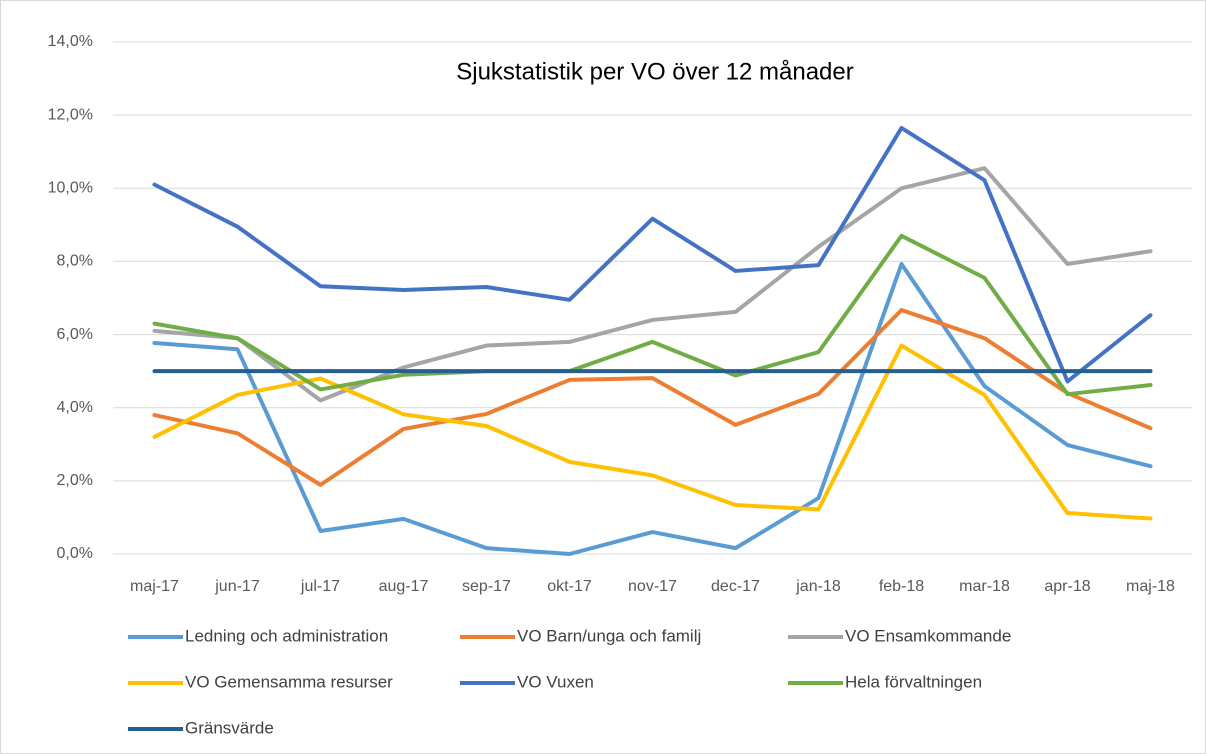  What do you see at coordinates (486, 586) in the screenshot?
I see `x-tick-label: sep-17` at bounding box center [486, 586].